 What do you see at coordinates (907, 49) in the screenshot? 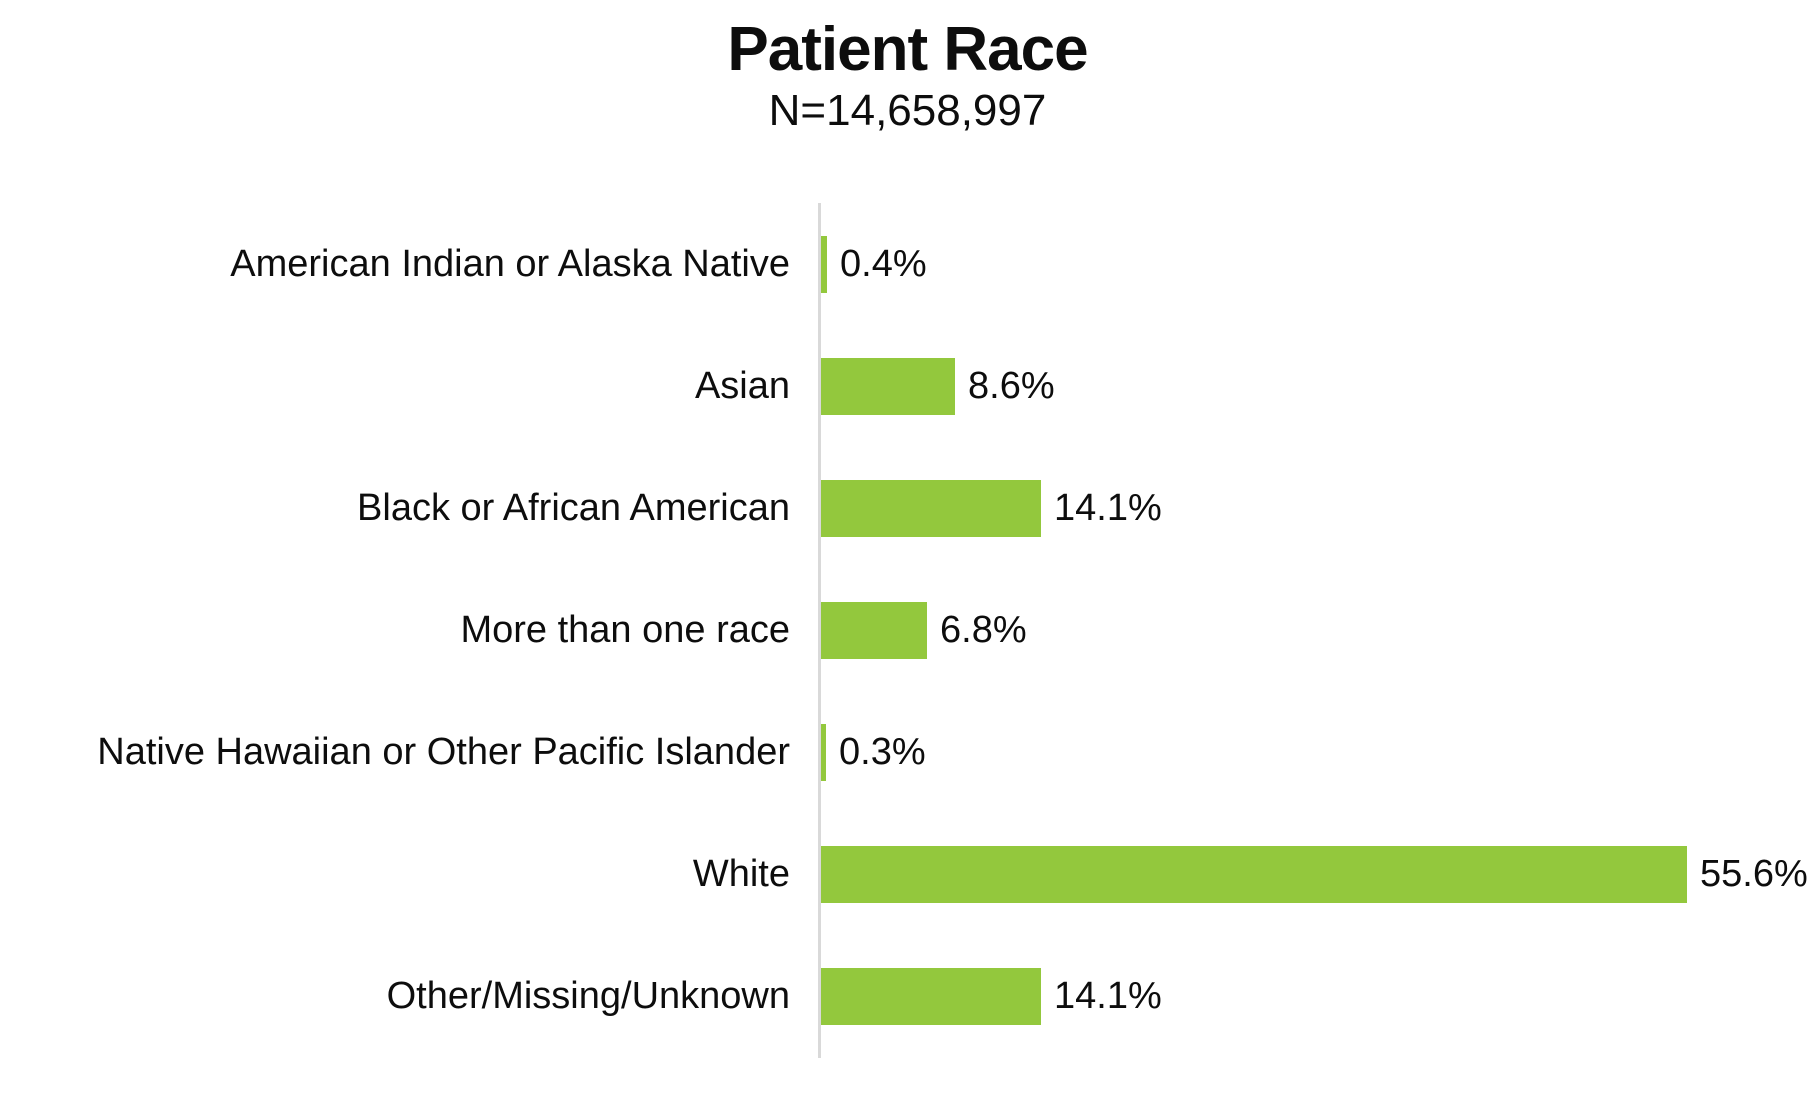
I see `chart-title: Patient Race` at bounding box center [907, 49].